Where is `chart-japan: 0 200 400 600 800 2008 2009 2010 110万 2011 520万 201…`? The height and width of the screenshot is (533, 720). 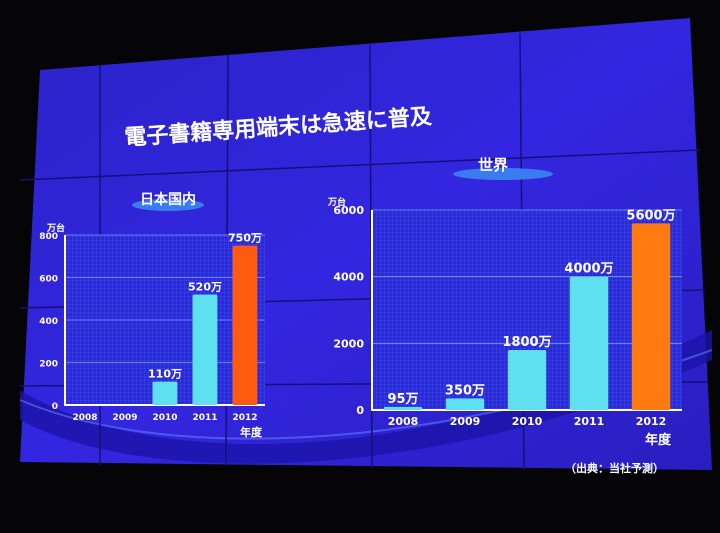
chart-japan: 0 200 400 600 800 2008 2009 2010 110万 2011 520万 201… is located at coordinates (152, 327).